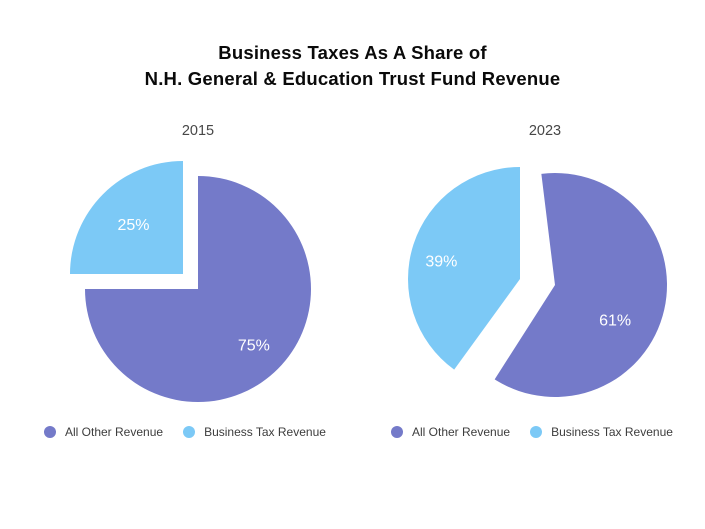 This screenshot has width=705, height=529. What do you see at coordinates (615, 320) in the screenshot?
I see `pie-2023-value-label: 61%` at bounding box center [615, 320].